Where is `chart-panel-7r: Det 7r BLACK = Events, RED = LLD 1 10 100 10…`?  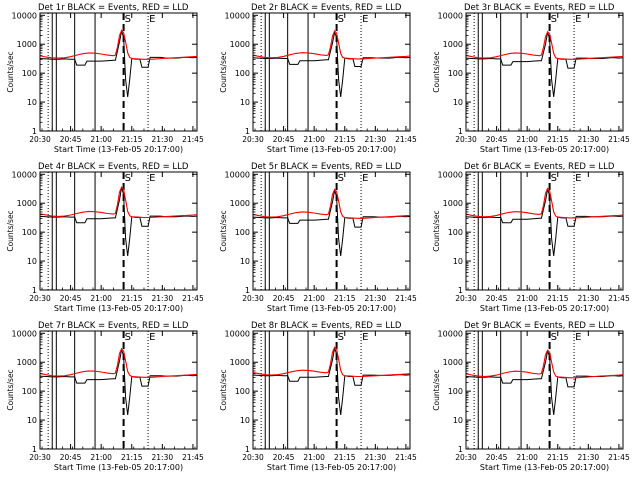
chart-panel-7r: Det 7r BLACK = Events, RED = LLD 1 10 100 10… is located at coordinates (105, 396).